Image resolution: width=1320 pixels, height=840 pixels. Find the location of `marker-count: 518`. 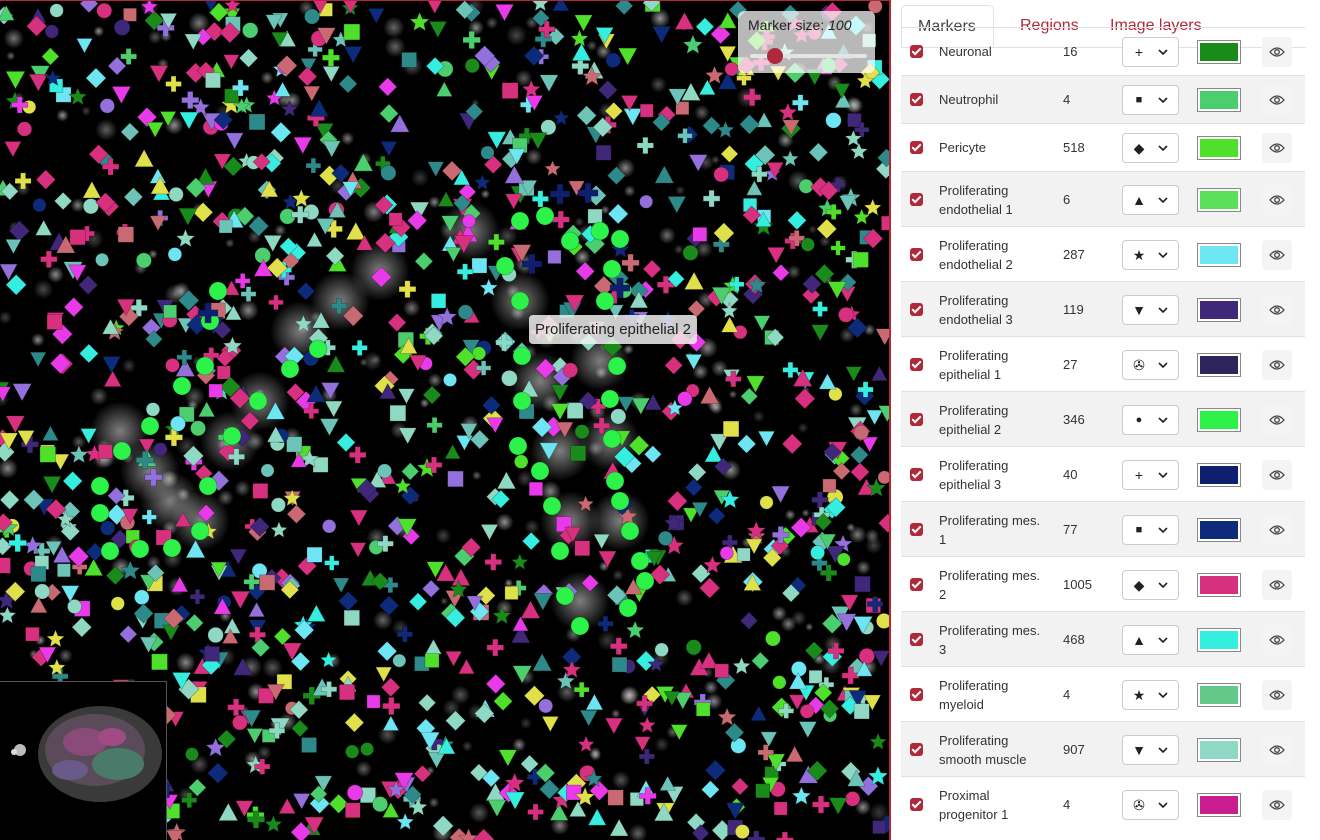

marker-count: 518 is located at coordinates (1074, 147).